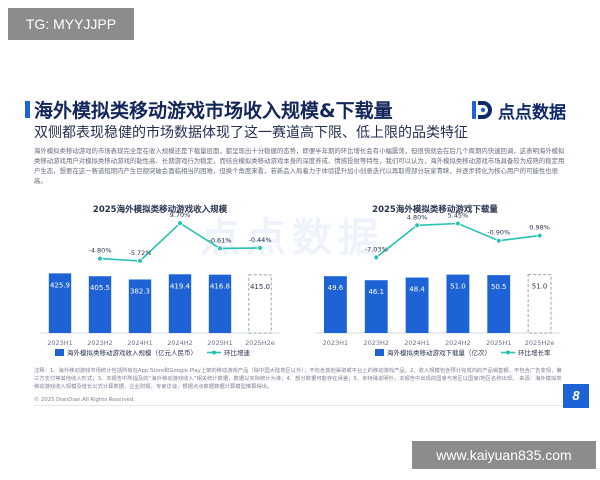  Describe the element at coordinates (100, 343) in the screenshot. I see `revenue-category-label: 2023H2` at that location.